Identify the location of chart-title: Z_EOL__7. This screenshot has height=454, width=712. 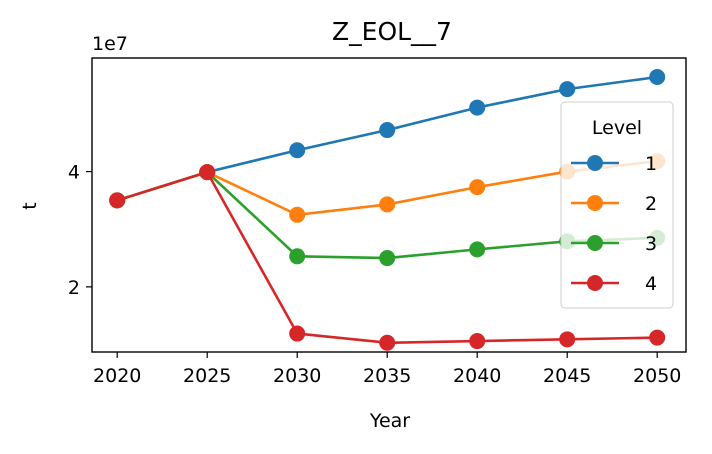
(392, 31).